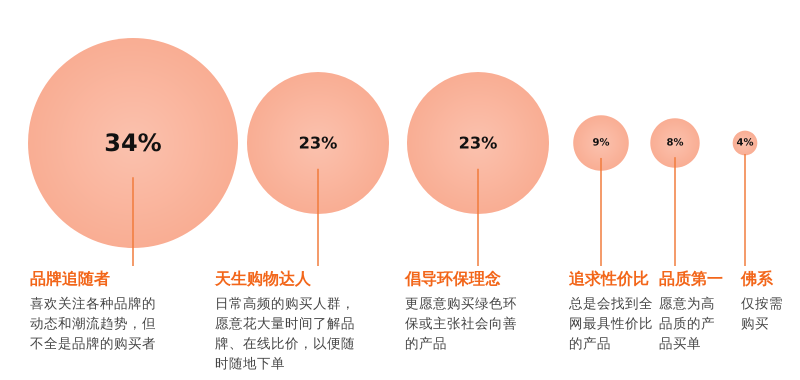 Image resolution: width=800 pixels, height=380 pixels. Describe the element at coordinates (285, 334) in the screenshot. I see `text: 日常高频的购买人群，愿意花大量时间了解品牌、在线比价，以便随时随地下单` at that location.